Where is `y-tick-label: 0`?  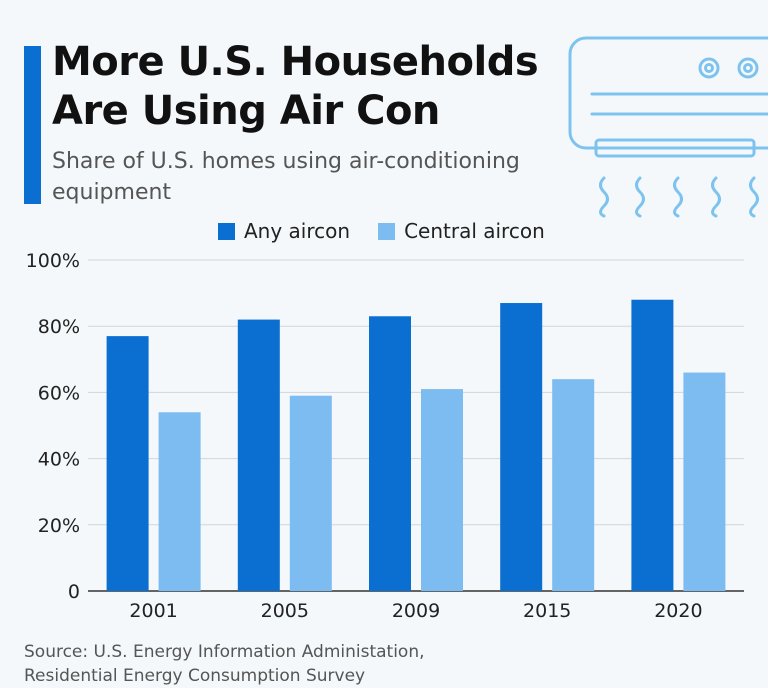 y-tick-label: 0 is located at coordinates (74, 592).